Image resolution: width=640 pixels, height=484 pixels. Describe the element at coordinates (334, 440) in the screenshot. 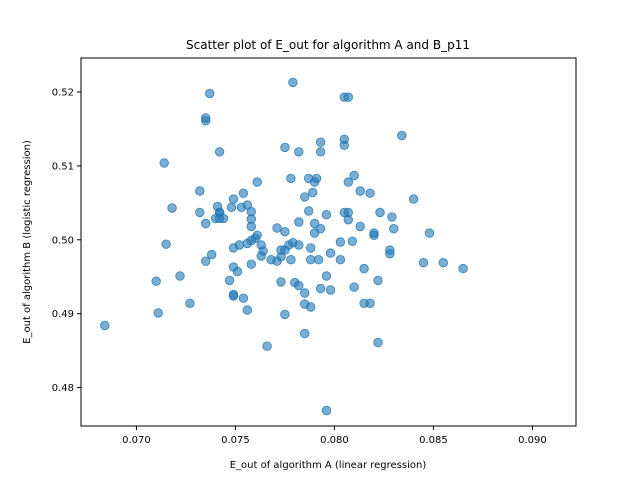

I see `x-tick-label: 0.080` at that location.